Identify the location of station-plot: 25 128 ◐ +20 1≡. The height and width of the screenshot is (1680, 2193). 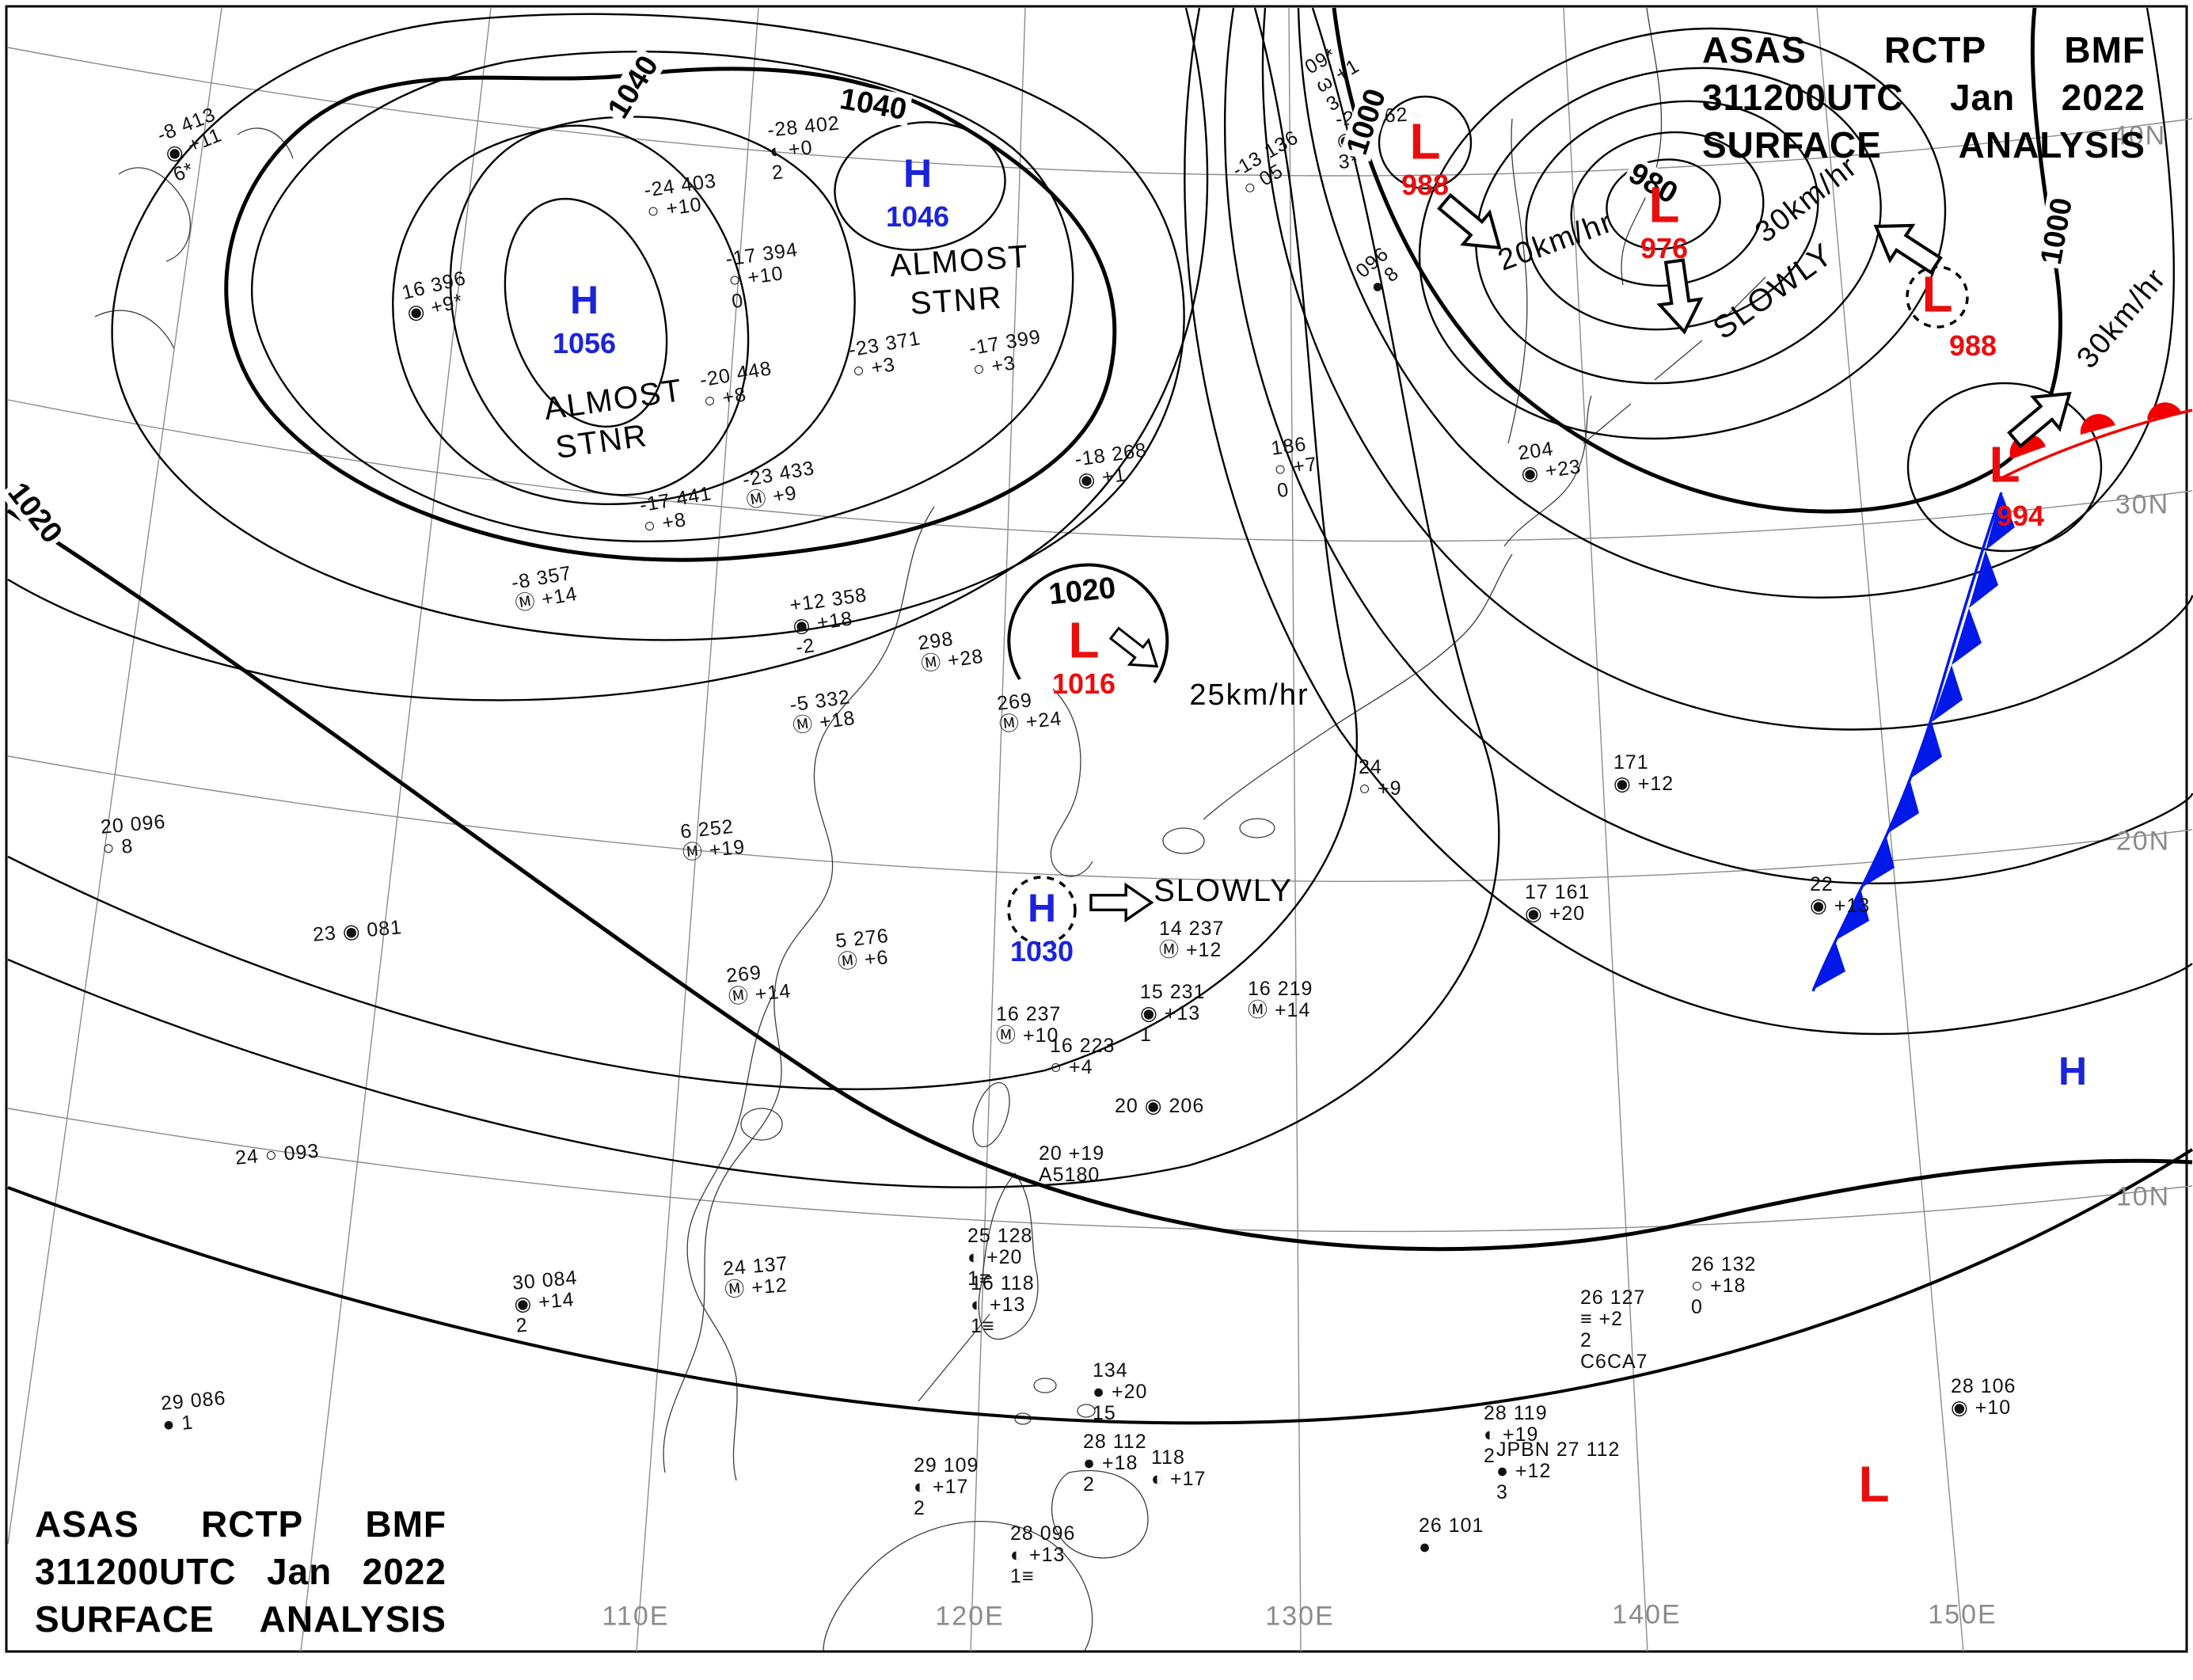
(1000, 1258).